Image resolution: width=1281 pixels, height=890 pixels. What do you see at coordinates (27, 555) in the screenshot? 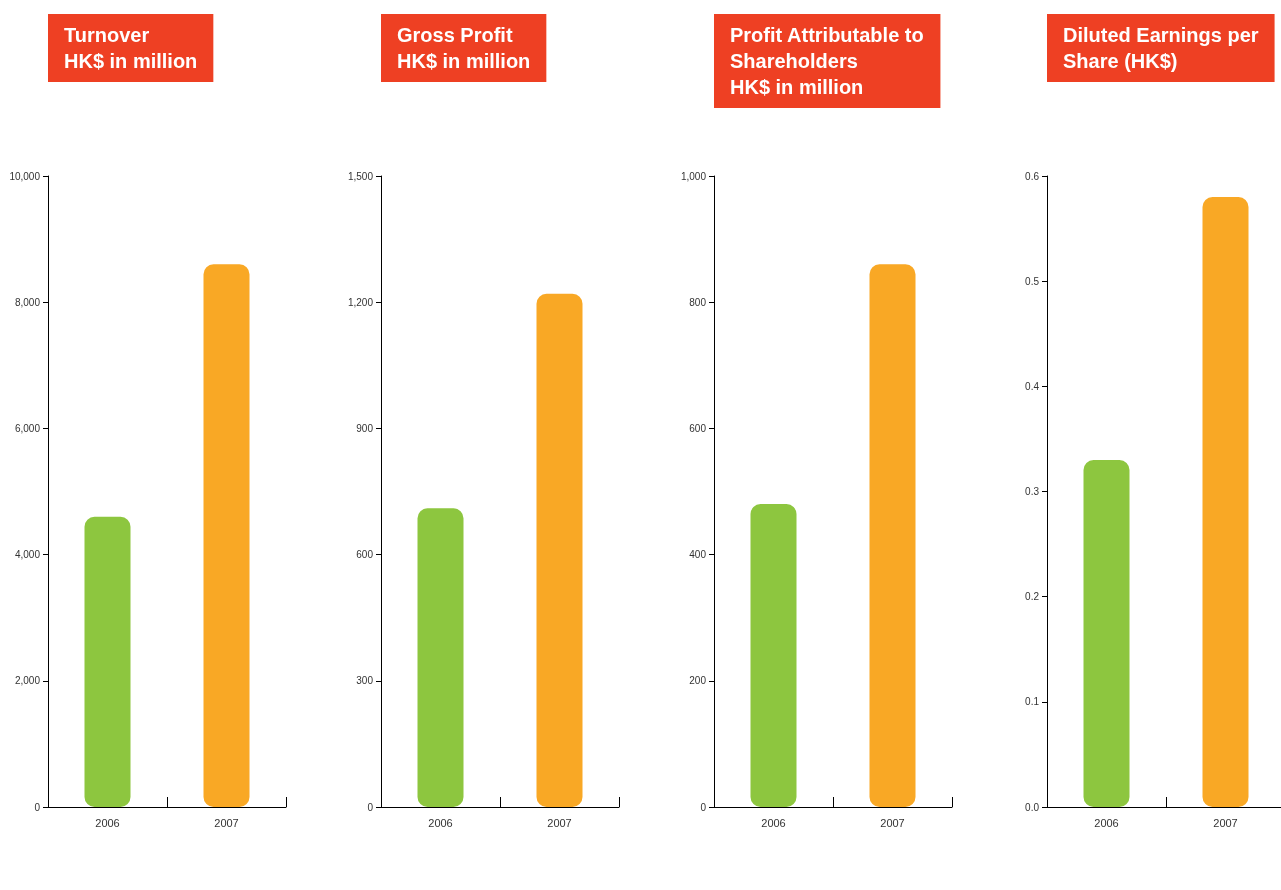
I see `y-tick-label: 4,000` at bounding box center [27, 555].